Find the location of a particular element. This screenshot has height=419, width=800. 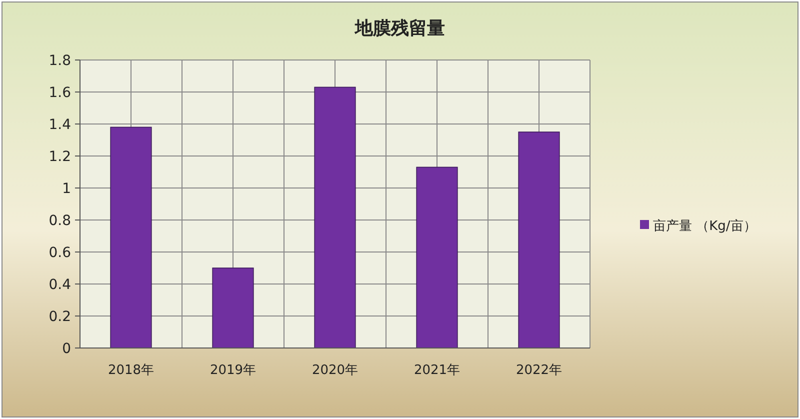

y-tick-label: 1.8 is located at coordinates (59, 61).